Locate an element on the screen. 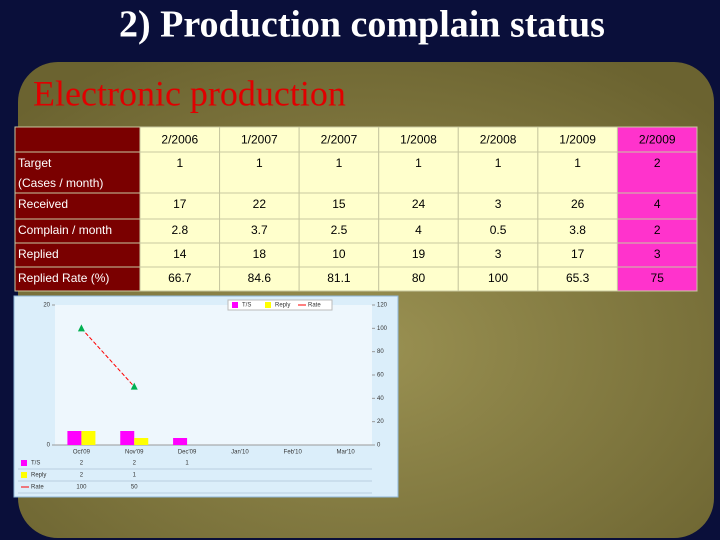  cell-value: 24 is located at coordinates (419, 204).